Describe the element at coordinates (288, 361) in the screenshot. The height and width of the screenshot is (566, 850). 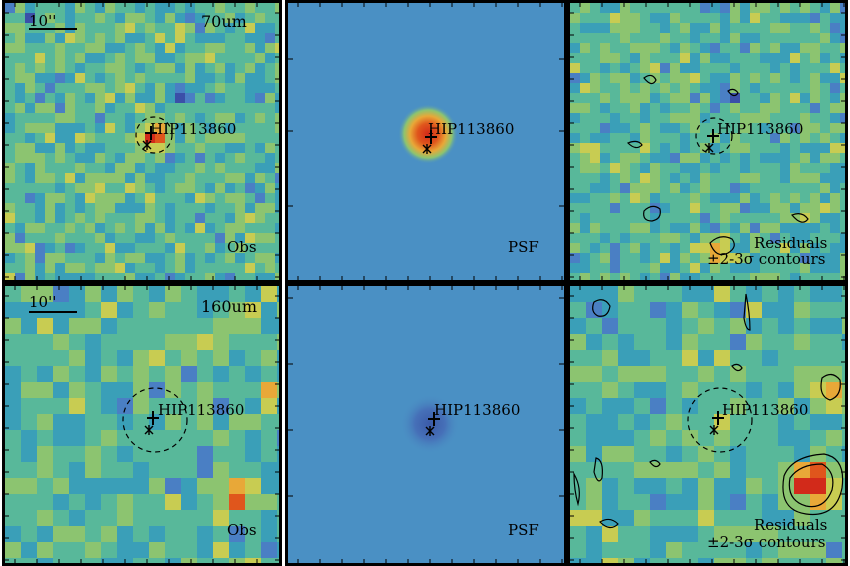
I see `tick-label: 15` at that location.